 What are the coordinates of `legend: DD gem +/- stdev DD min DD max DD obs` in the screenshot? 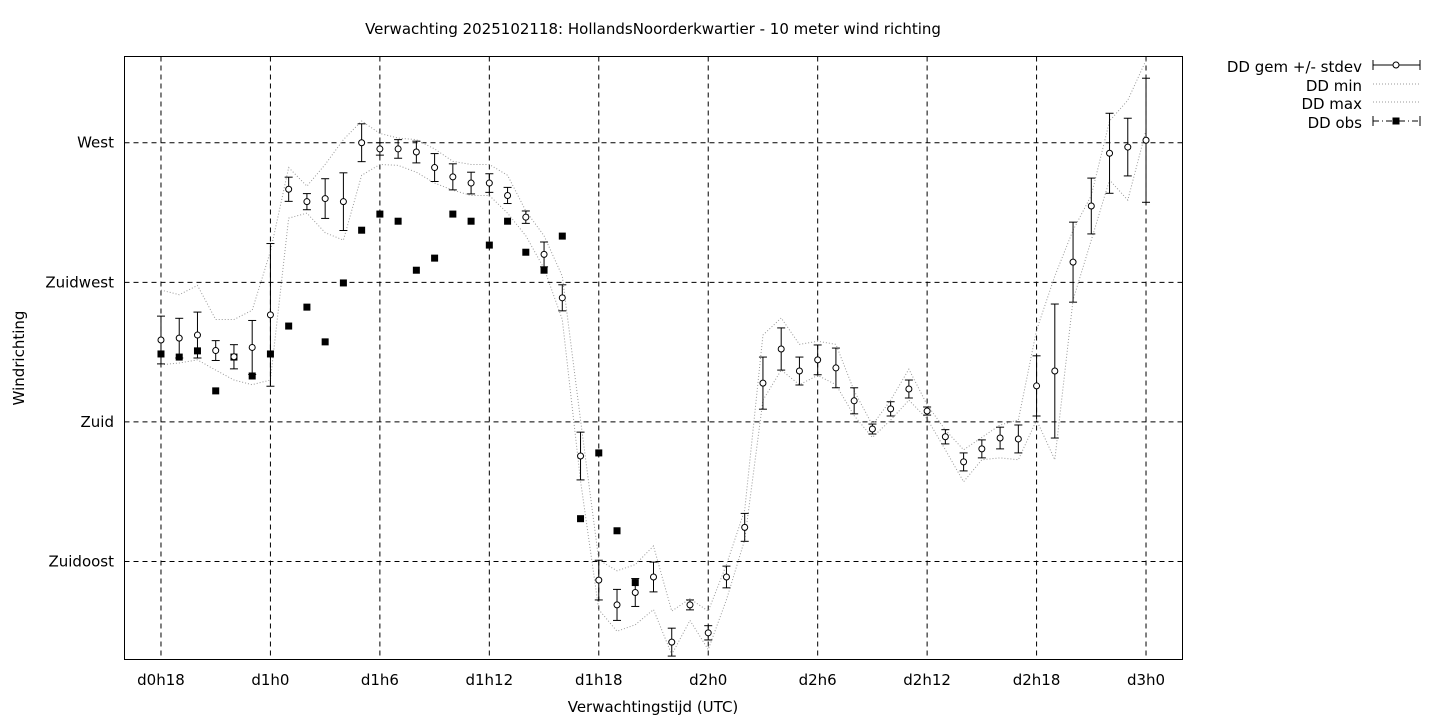 It's located at (1324, 95).